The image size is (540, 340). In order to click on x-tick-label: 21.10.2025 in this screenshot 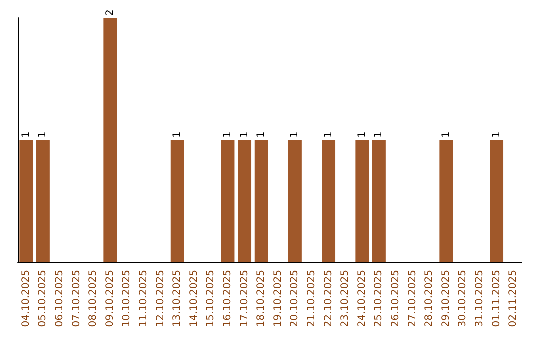, I will do `click(312, 299)`.